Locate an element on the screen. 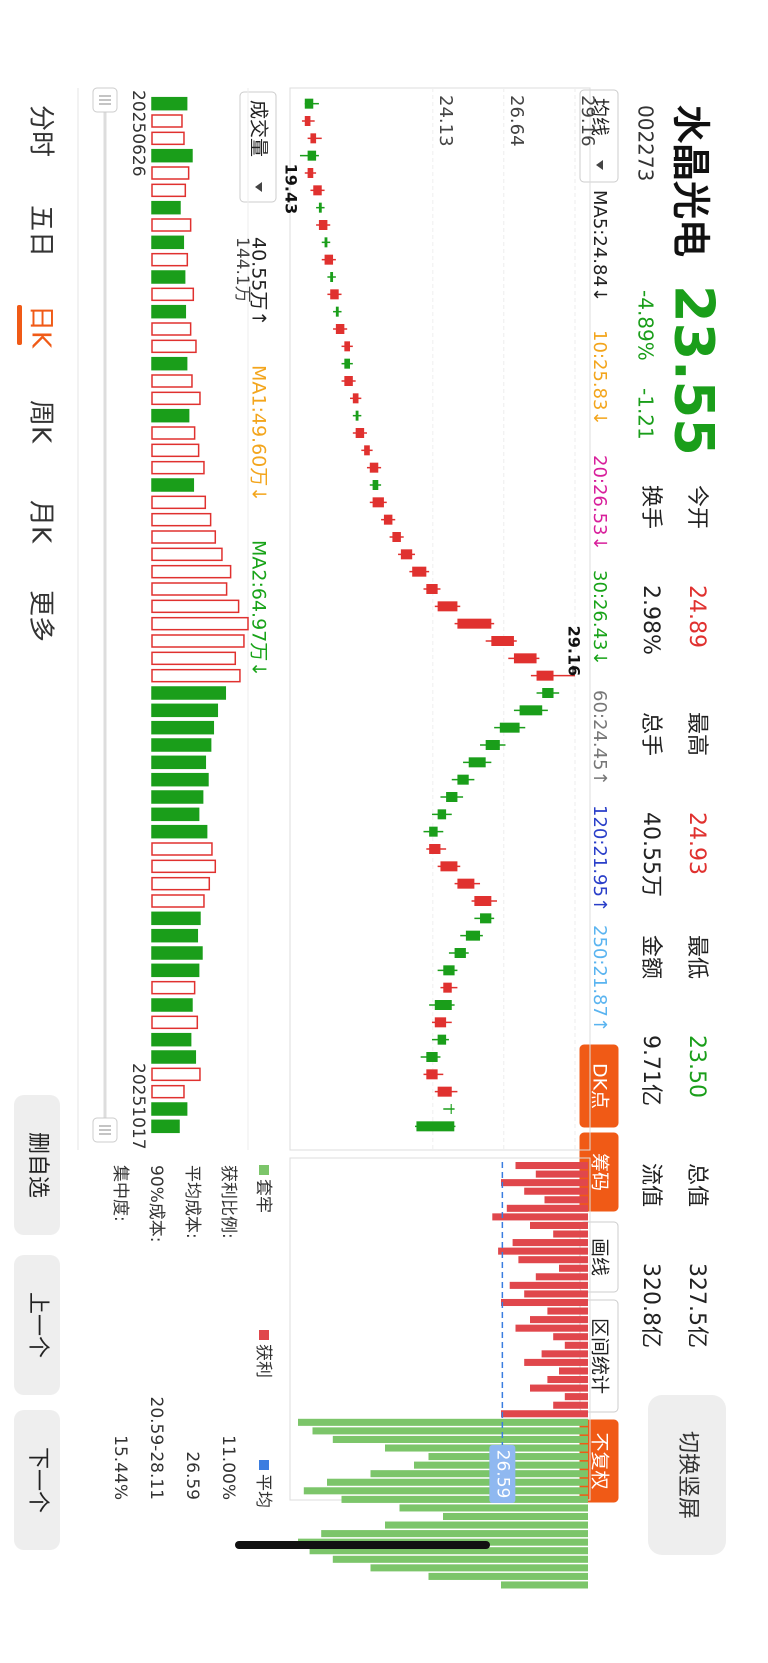 Image resolution: width=768 pixels, height=1663 pixels. end-date: 20251017 is located at coordinates (138, 1106).